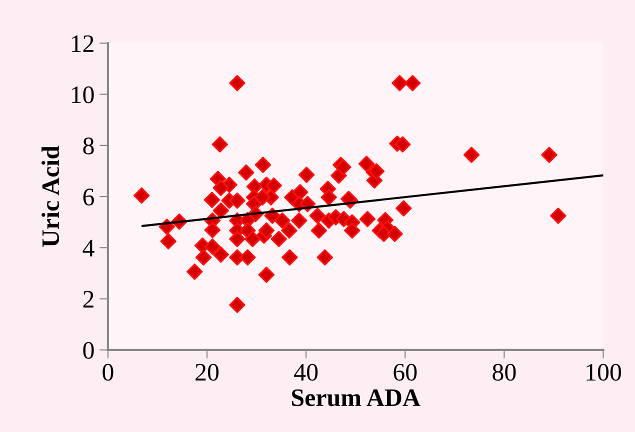 Image resolution: width=635 pixels, height=432 pixels. I want to click on x-axis-title: Serum ADA, so click(356, 397).